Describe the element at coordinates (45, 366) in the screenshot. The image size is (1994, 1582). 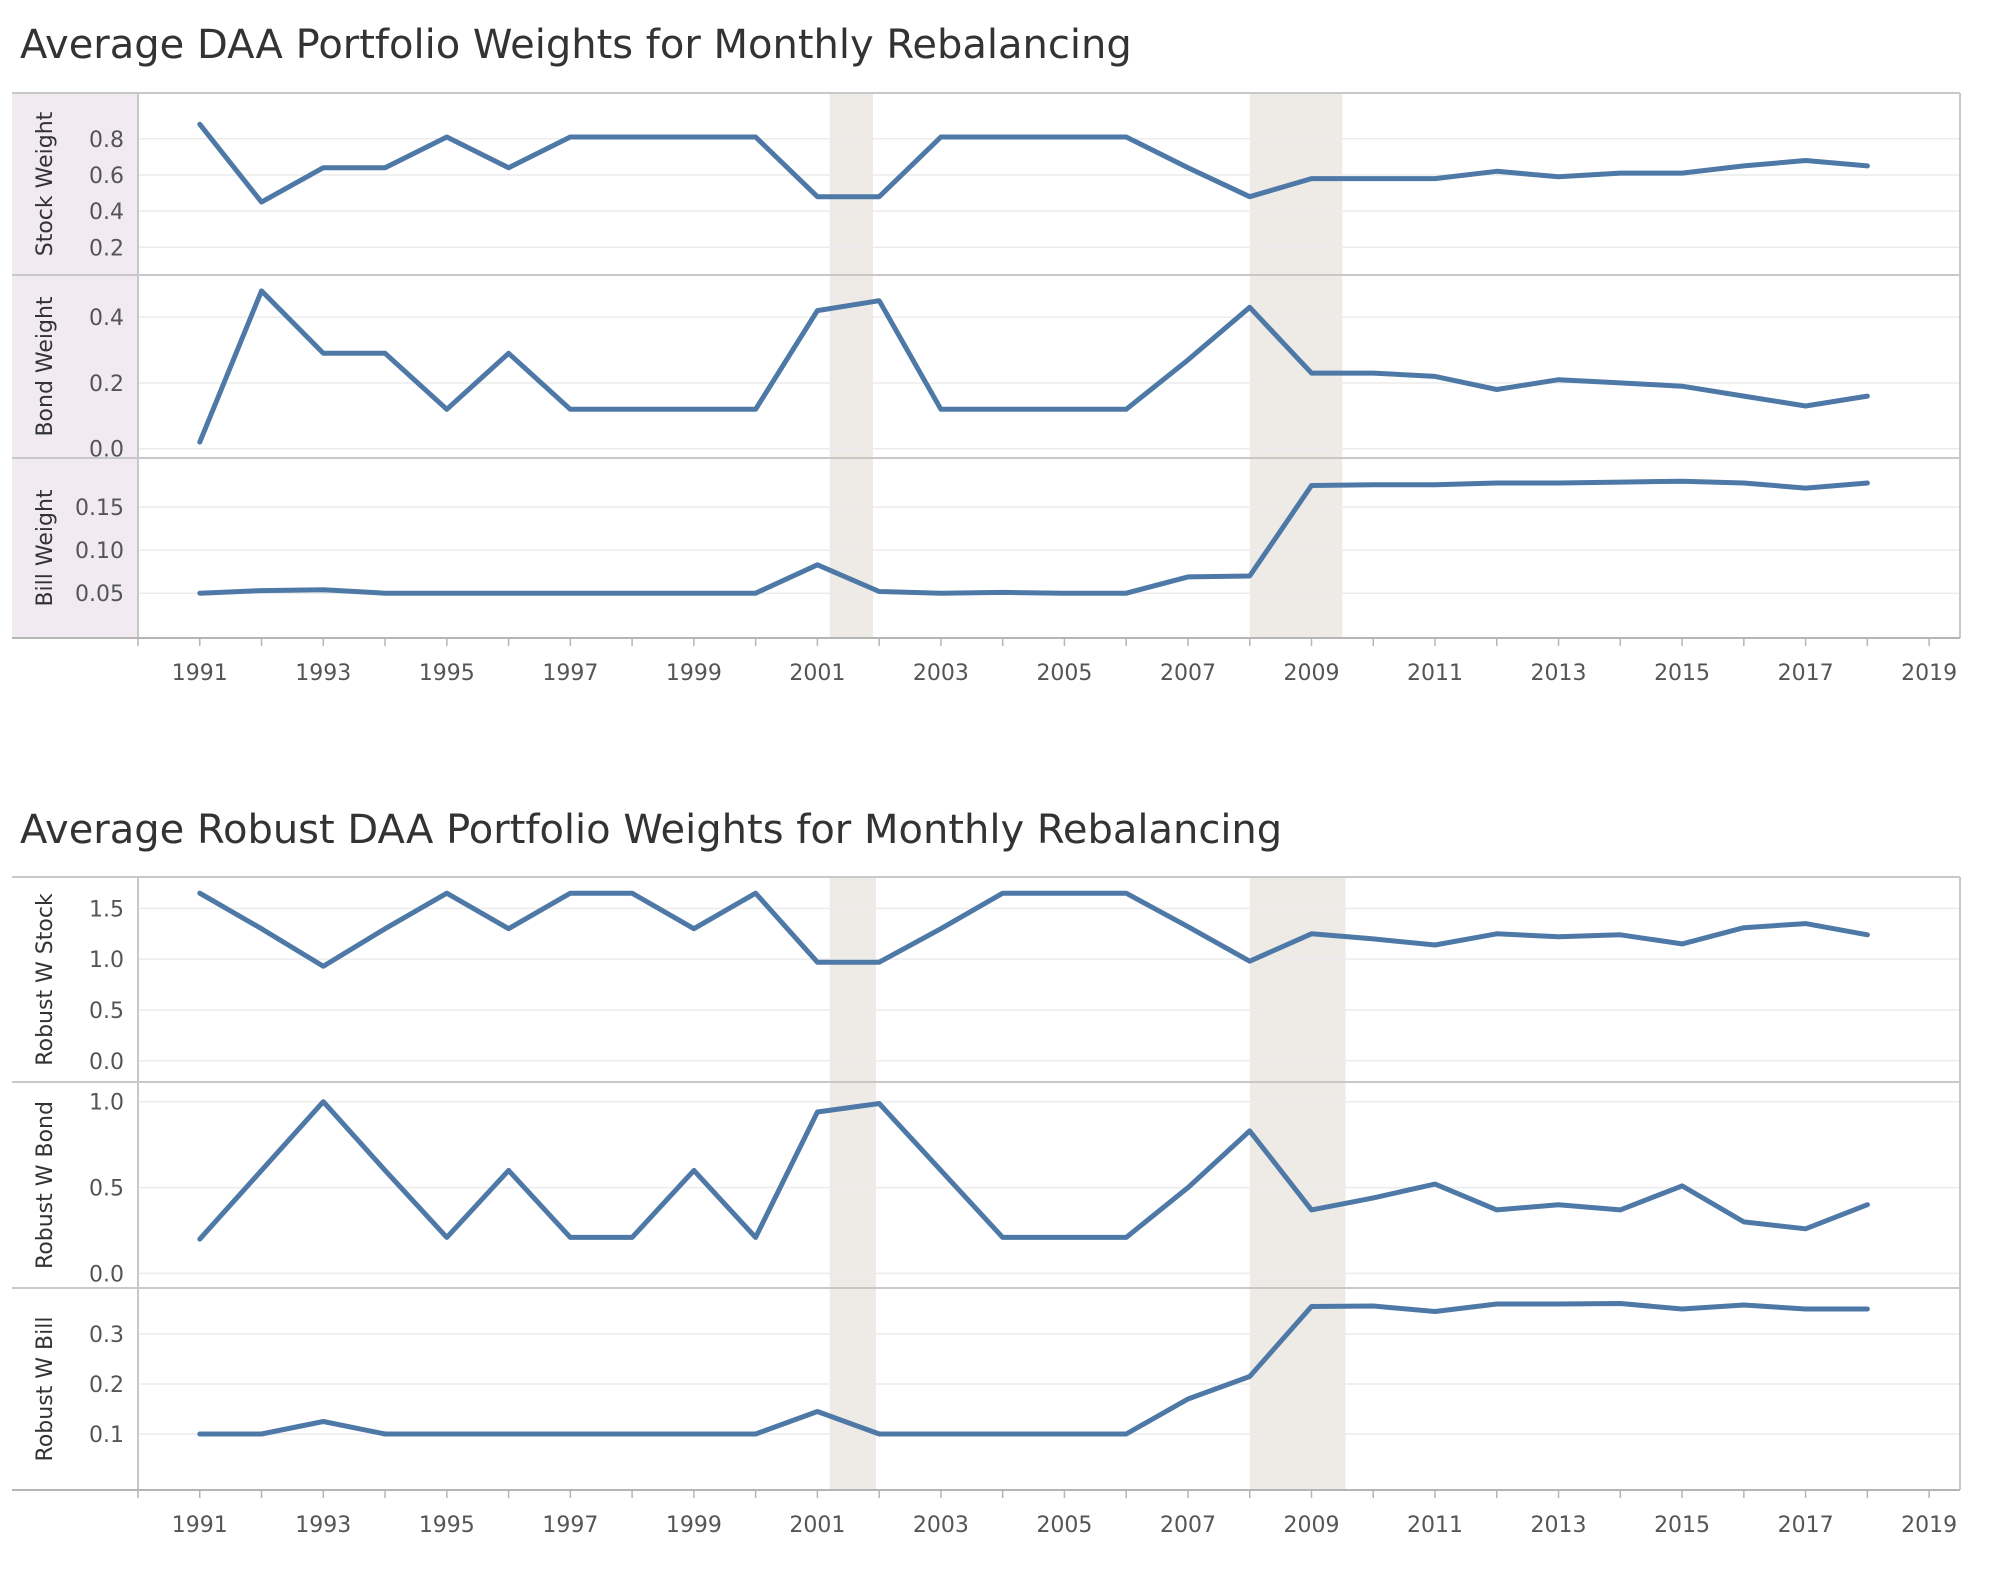
I see `y-axis-label: Bond Weight` at that location.